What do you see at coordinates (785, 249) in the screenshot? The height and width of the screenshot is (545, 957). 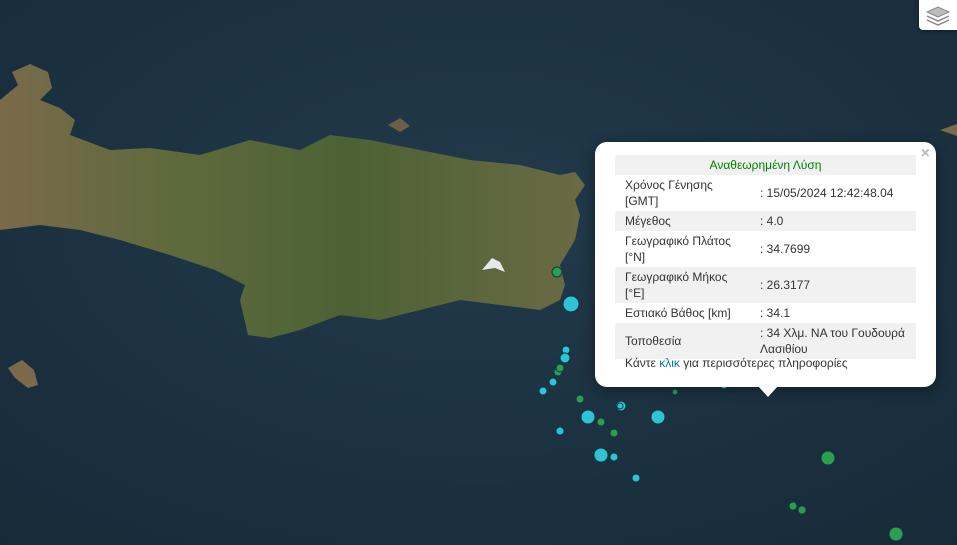 I see `value: : 34.7699` at bounding box center [785, 249].